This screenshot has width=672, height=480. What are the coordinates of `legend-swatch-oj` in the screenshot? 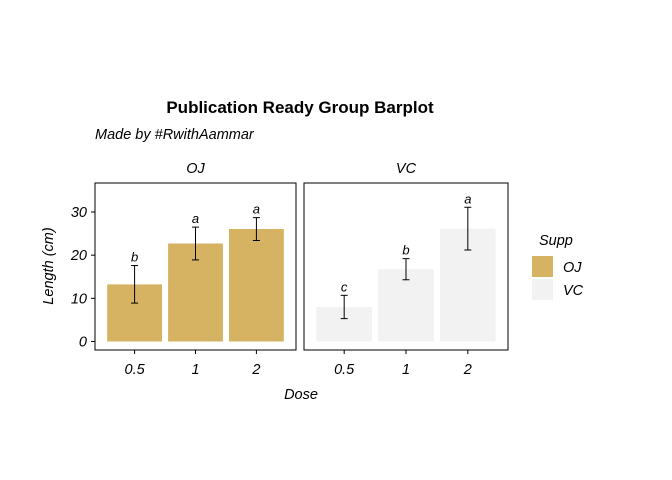 It's located at (542, 266).